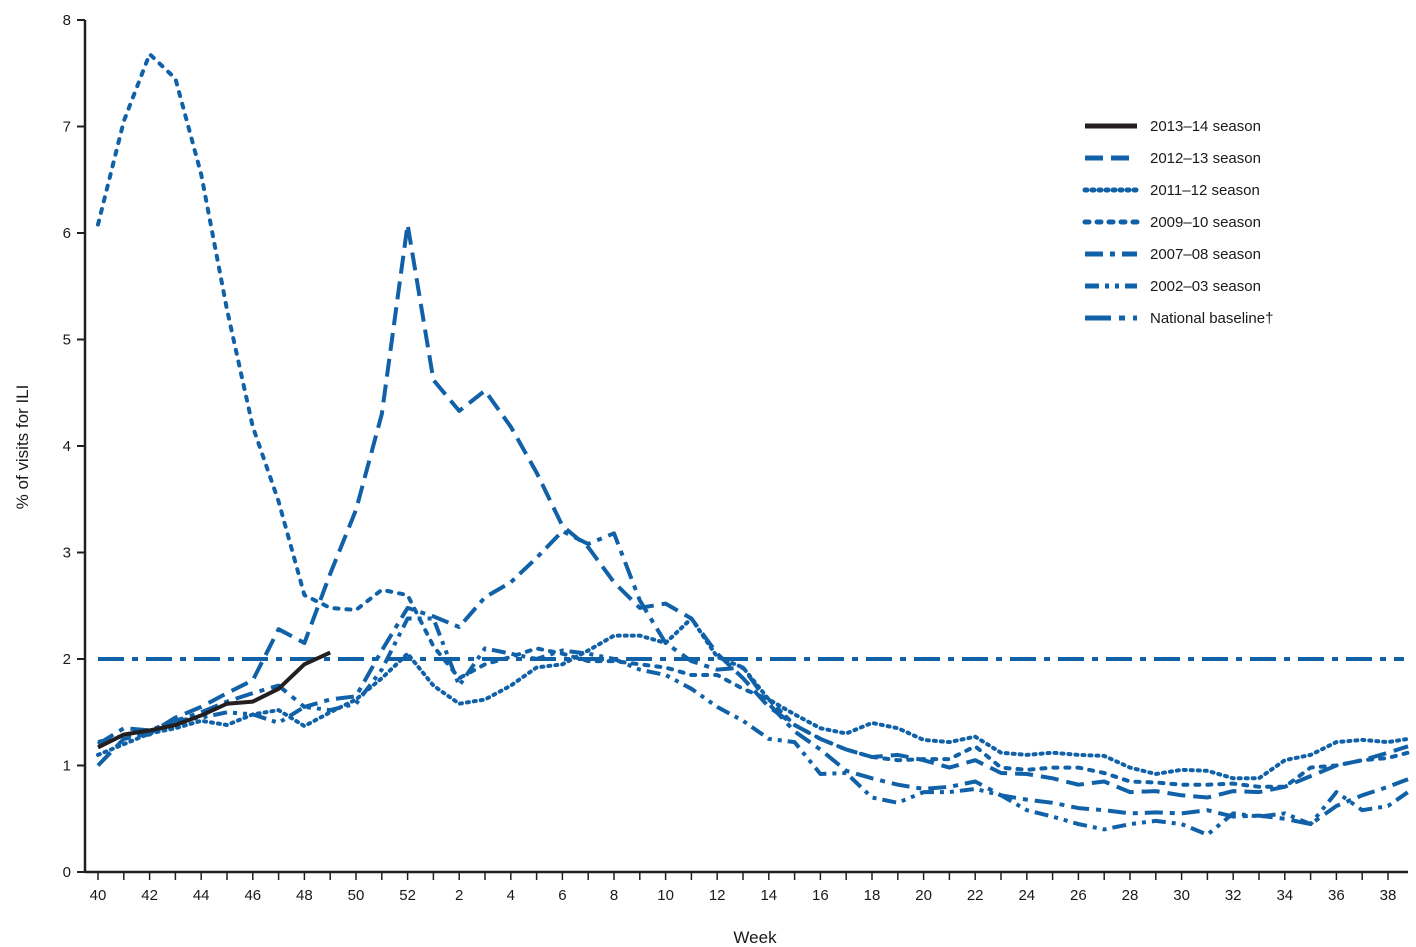 Image resolution: width=1416 pixels, height=947 pixels. I want to click on x-tick-label: 32, so click(1233, 895).